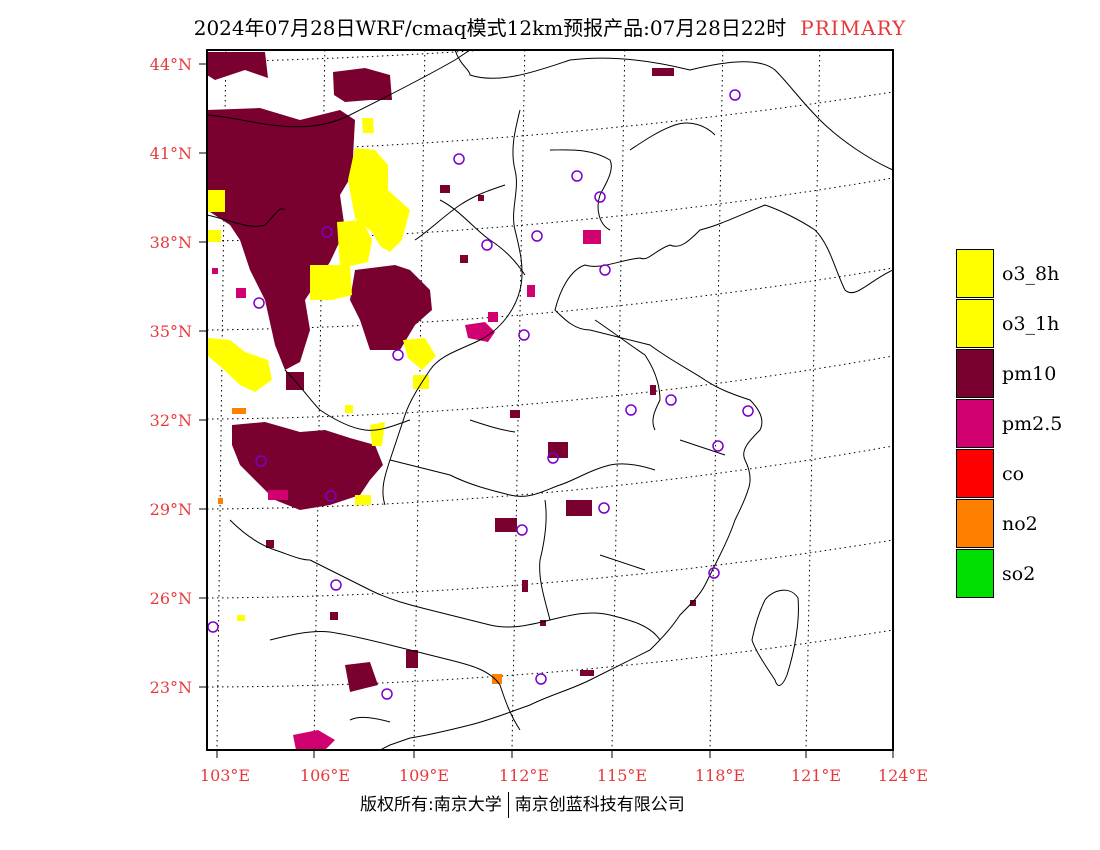  I want to click on legend-item-no2: no2, so click(1028, 524).